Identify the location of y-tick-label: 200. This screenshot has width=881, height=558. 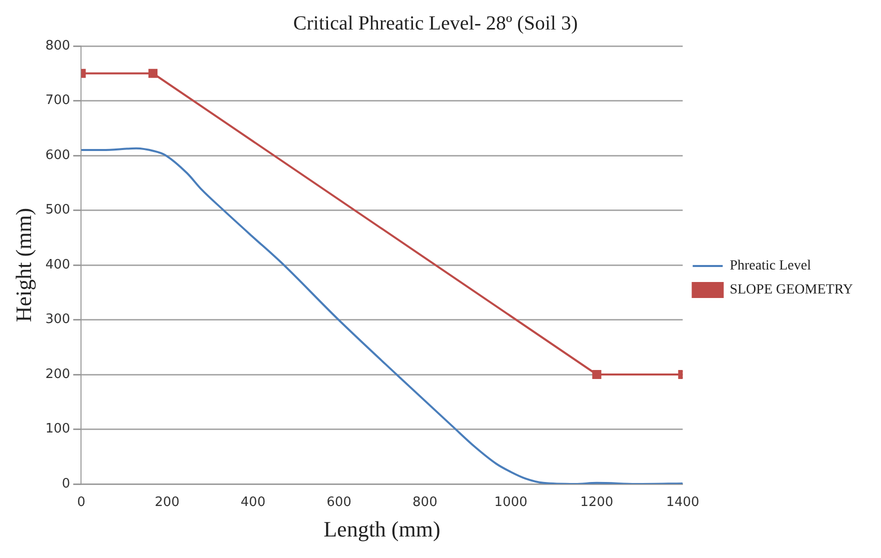
(57, 374).